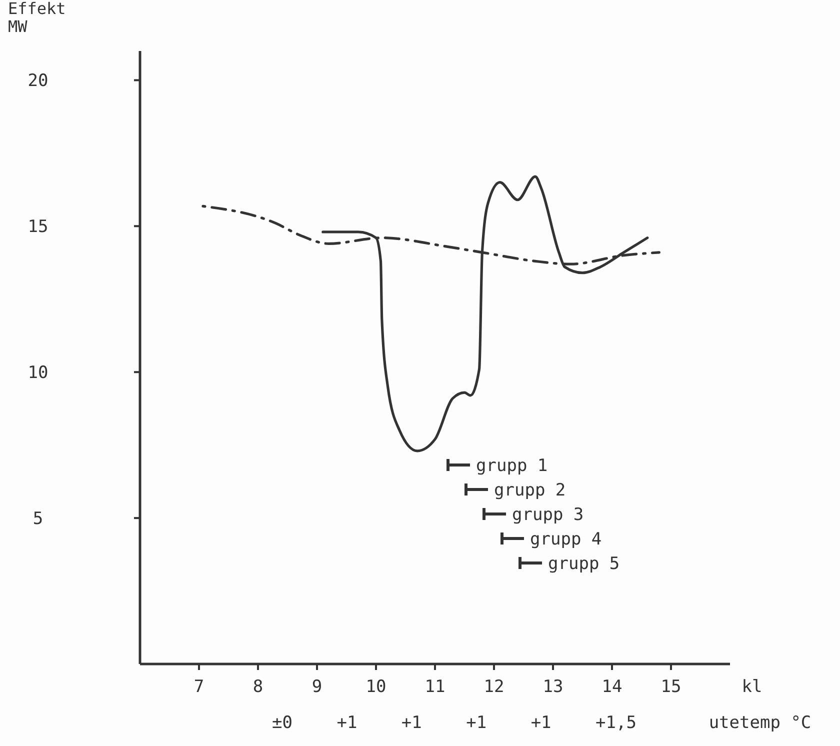  What do you see at coordinates (38, 519) in the screenshot?
I see `y-tick-label: 5` at bounding box center [38, 519].